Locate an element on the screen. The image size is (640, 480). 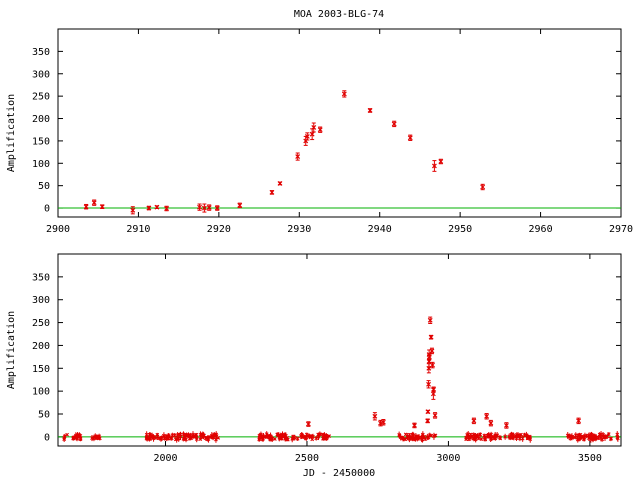
bottom-y-tick-label: 350 is located at coordinates (41, 277).